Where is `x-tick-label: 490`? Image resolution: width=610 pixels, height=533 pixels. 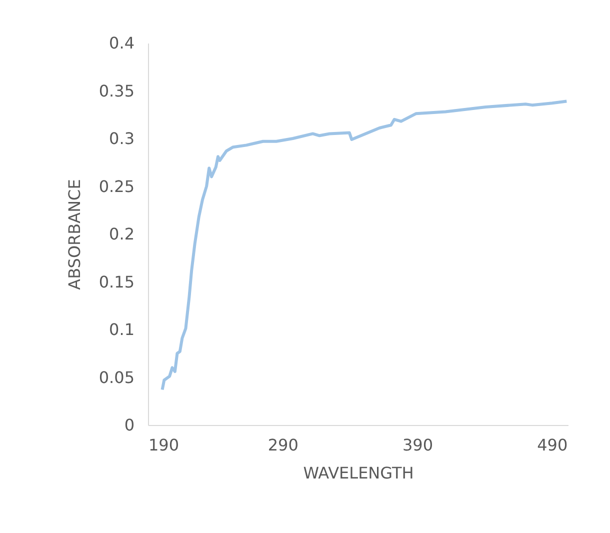 x-tick-label: 490 is located at coordinates (552, 445).